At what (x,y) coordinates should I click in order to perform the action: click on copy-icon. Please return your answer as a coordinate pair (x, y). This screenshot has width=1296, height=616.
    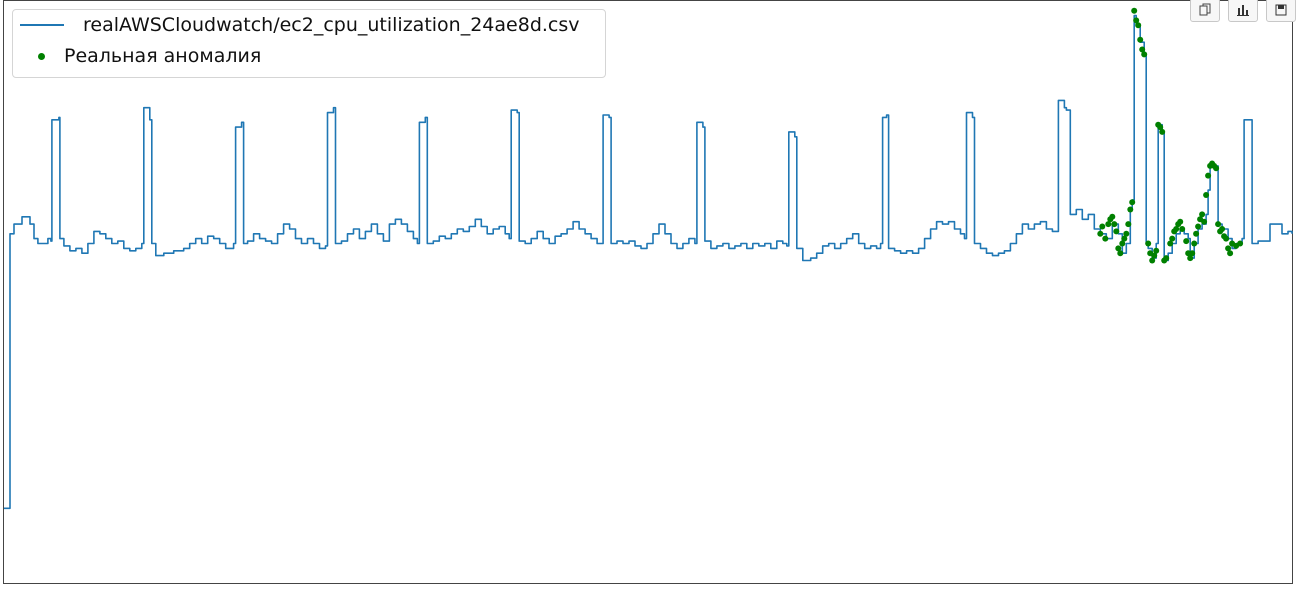
    Looking at the image, I should click on (1205, 9).